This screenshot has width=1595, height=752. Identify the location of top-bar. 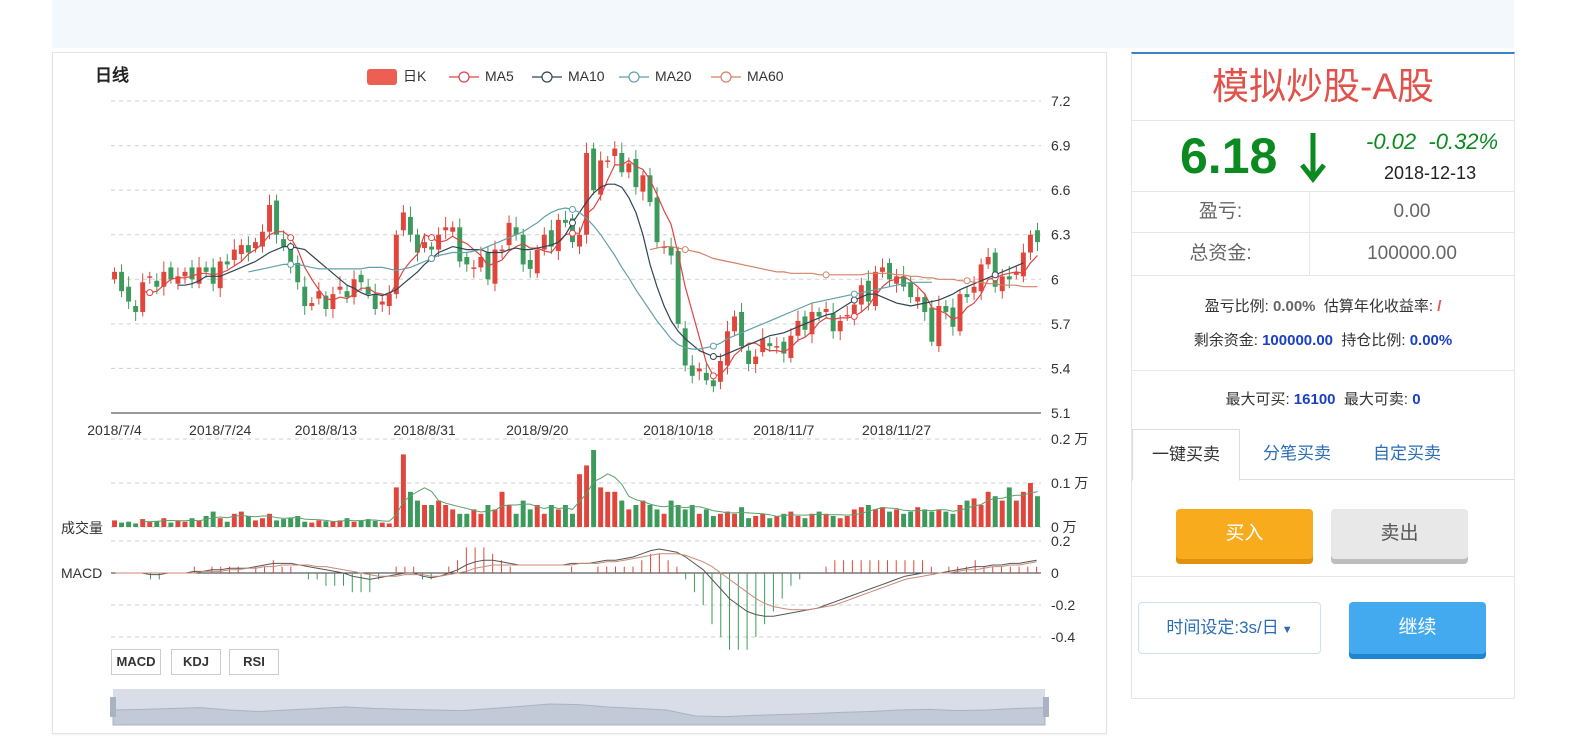
(783, 24).